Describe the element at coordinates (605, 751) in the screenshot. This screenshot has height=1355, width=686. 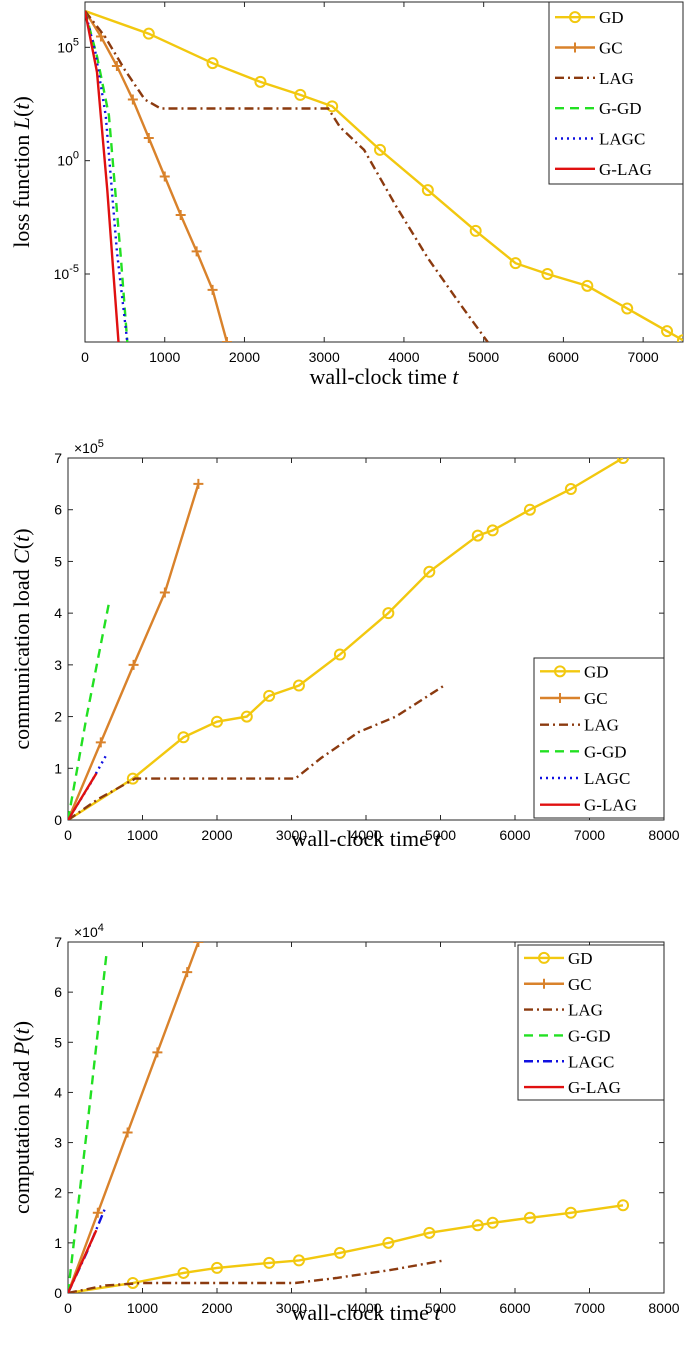
I see `legend-label-G-GD: G-GD` at that location.